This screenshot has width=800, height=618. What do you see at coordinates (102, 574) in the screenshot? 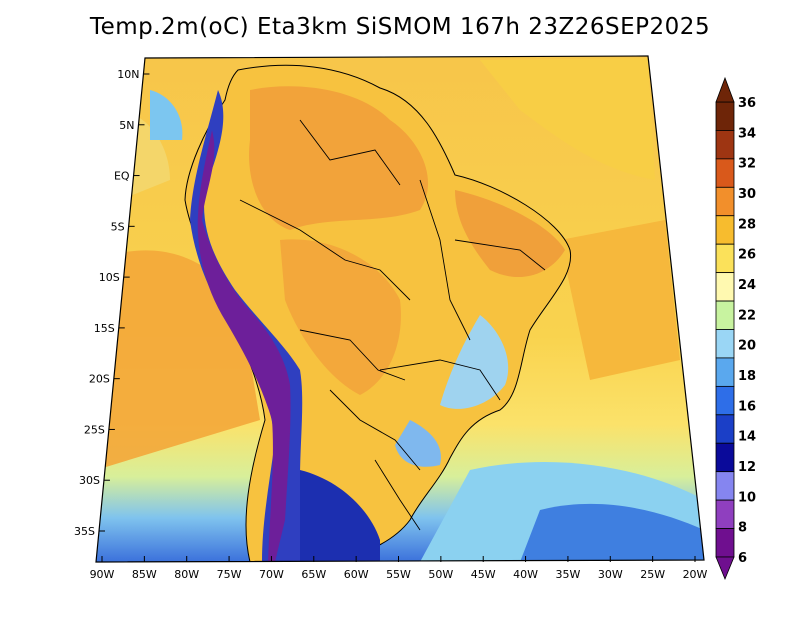
I see `lon-tick-label: 90W` at bounding box center [102, 574].